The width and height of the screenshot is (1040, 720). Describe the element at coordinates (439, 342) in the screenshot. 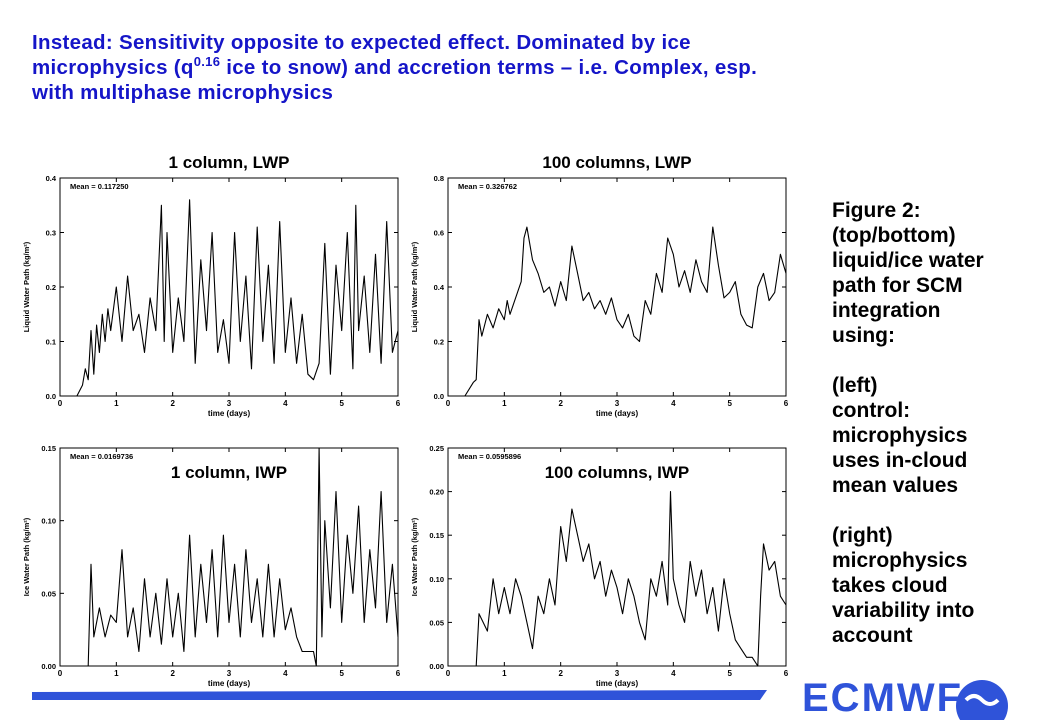

I see `y-tick-label: 0.2` at that location.